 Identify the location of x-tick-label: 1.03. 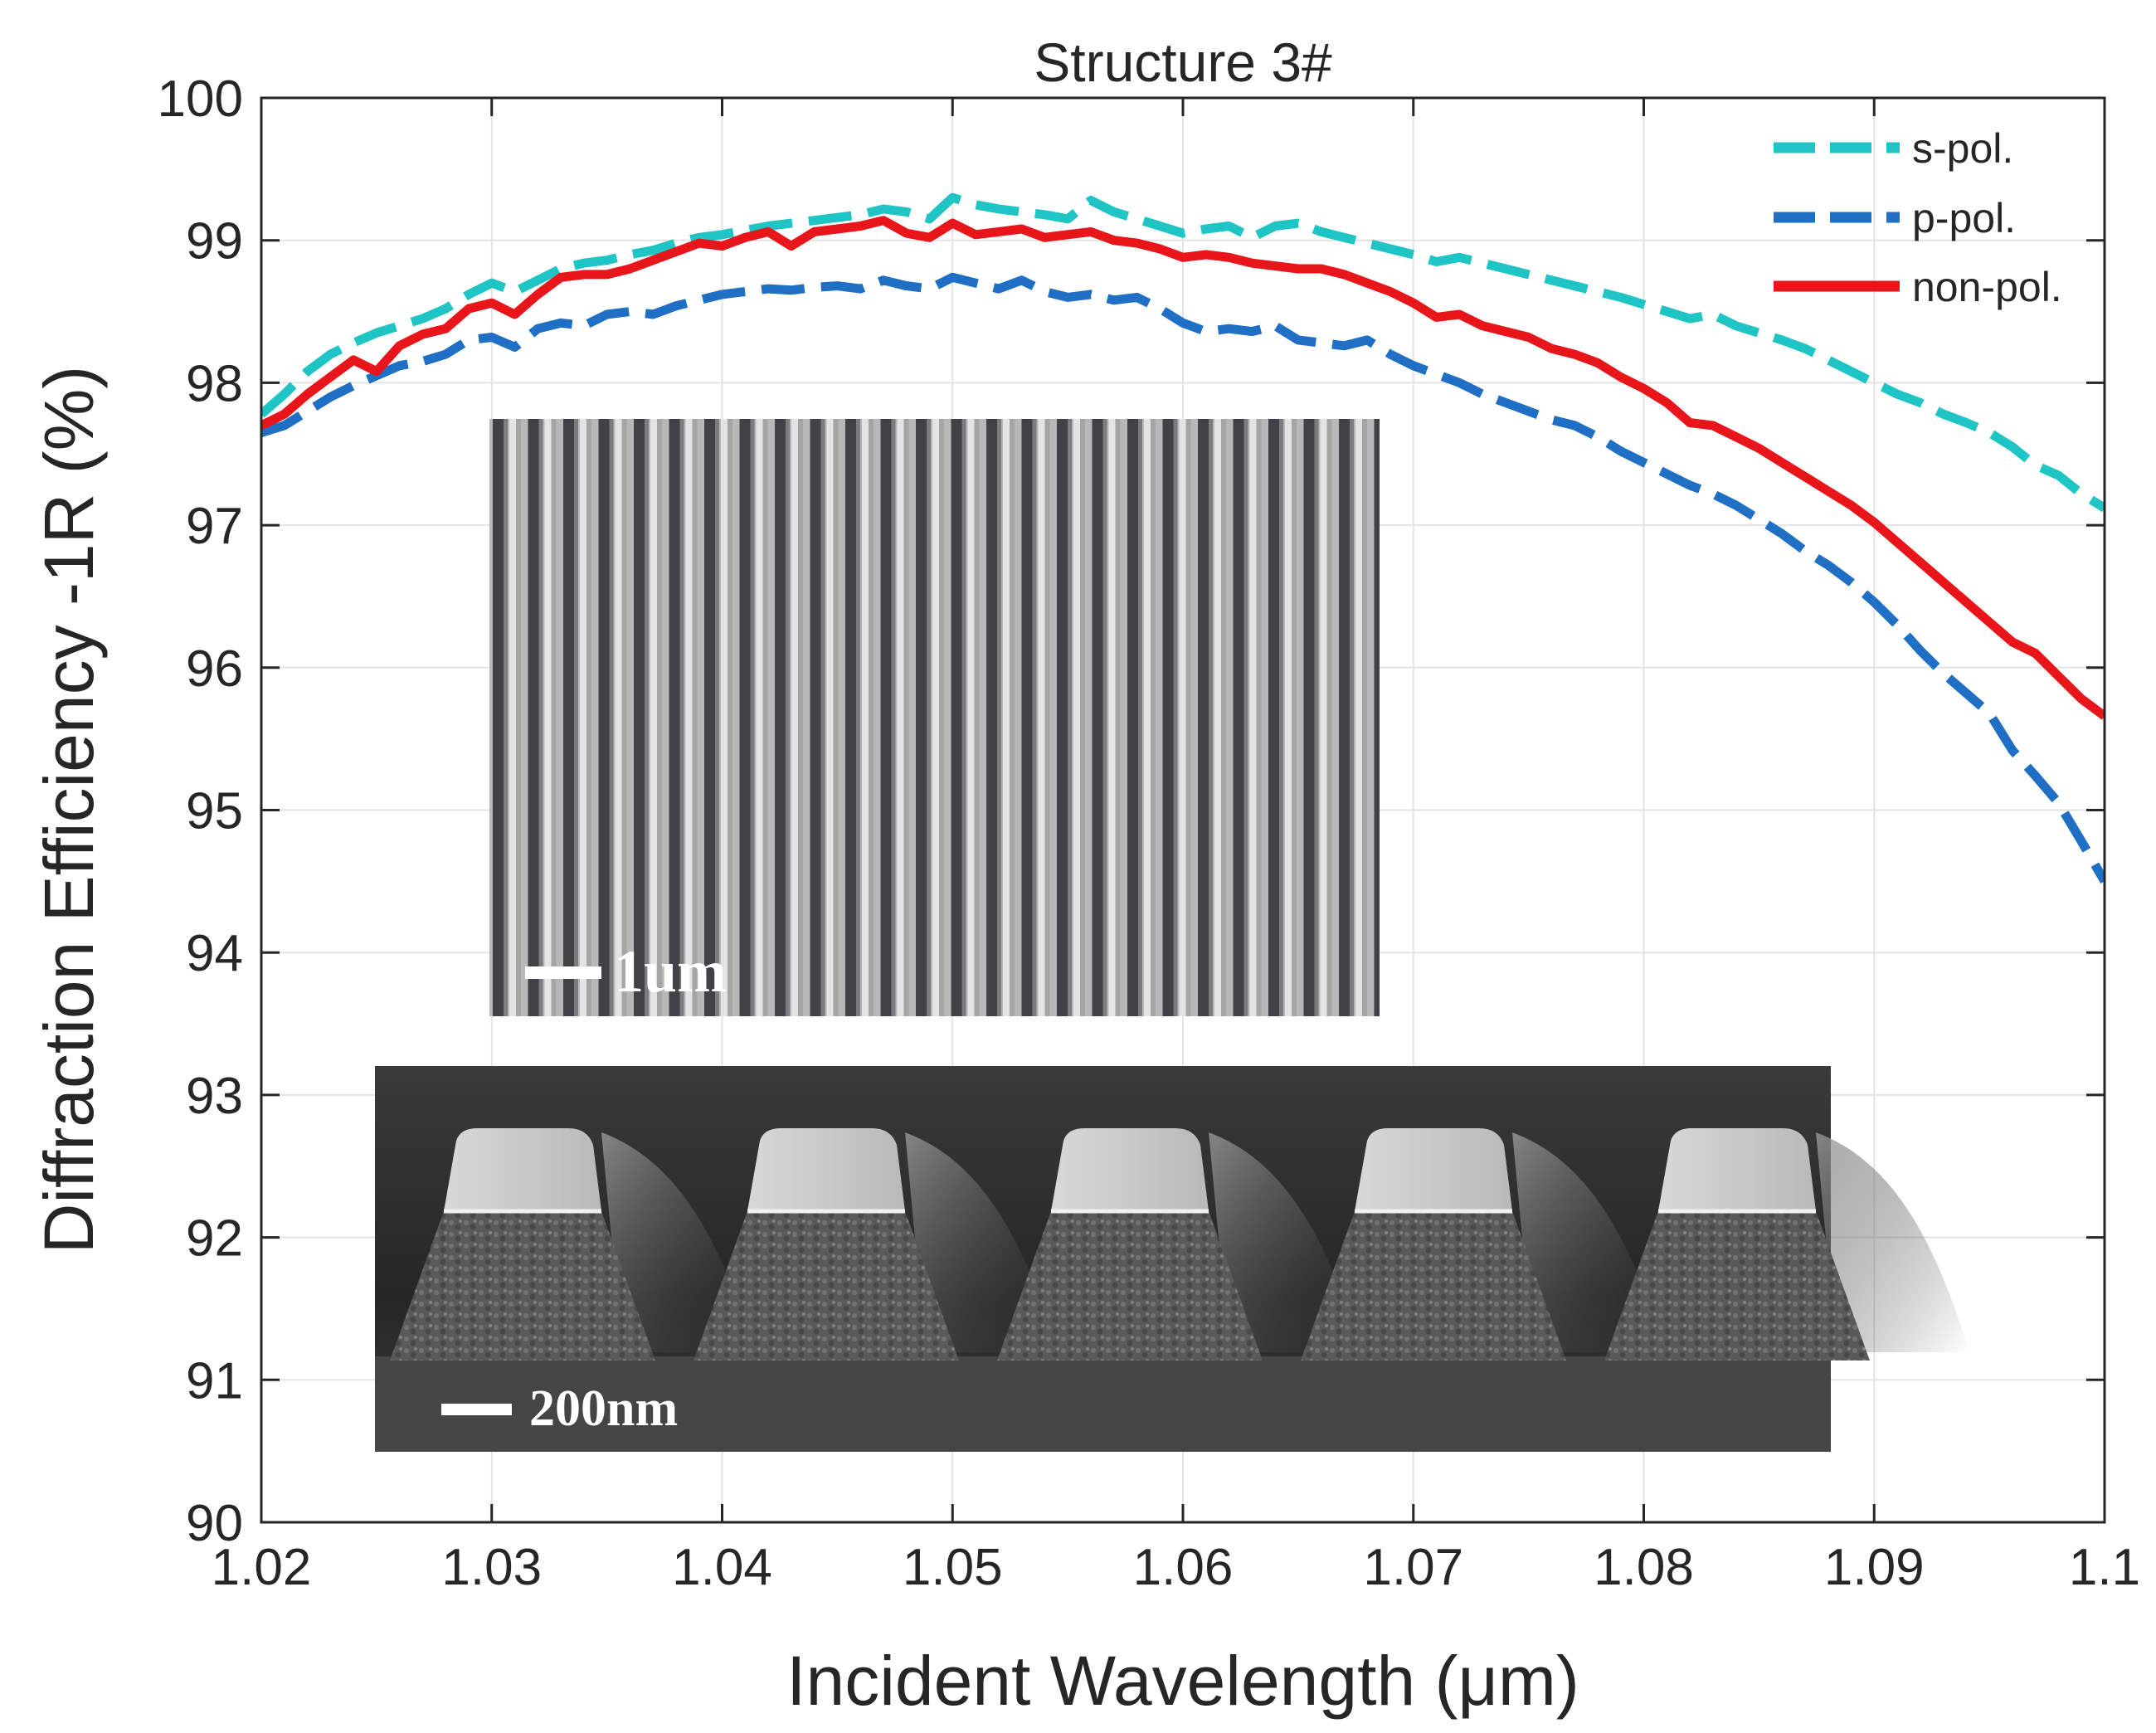
(491, 1567).